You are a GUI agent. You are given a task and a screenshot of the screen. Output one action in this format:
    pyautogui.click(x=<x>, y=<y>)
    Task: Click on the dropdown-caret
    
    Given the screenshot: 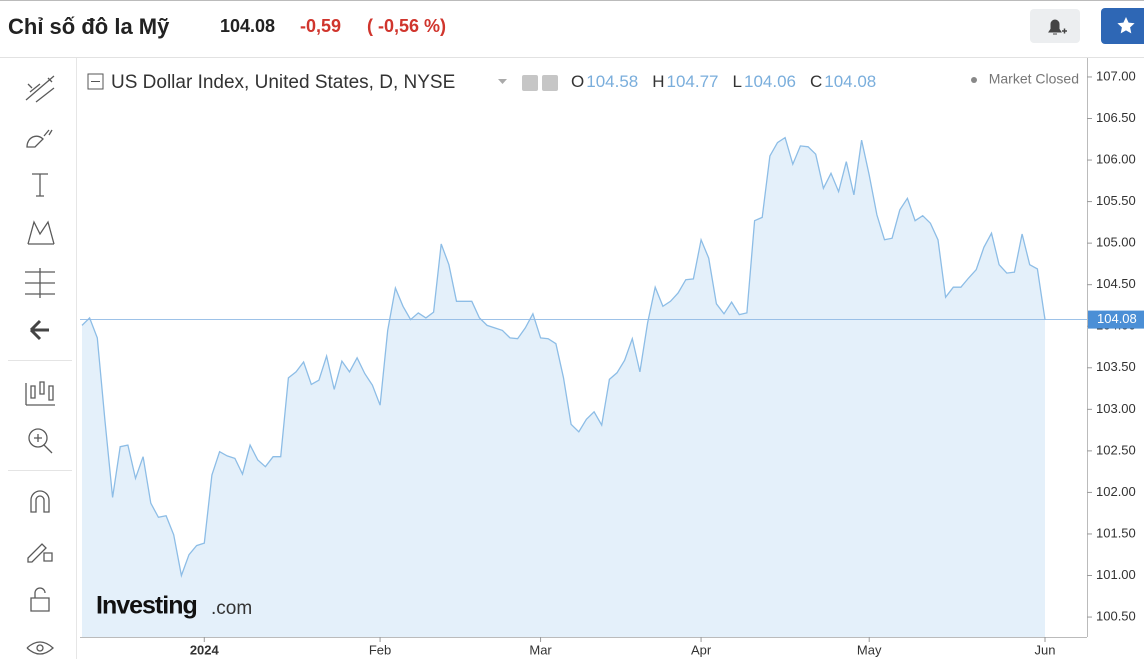 What is the action you would take?
    pyautogui.click(x=502, y=81)
    